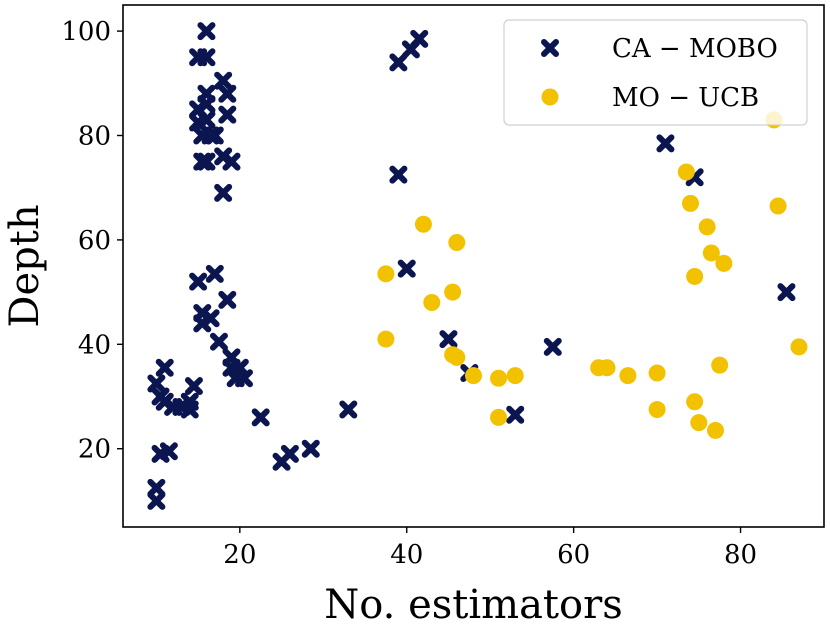  I want to click on legend-dot-marker, so click(550, 97).